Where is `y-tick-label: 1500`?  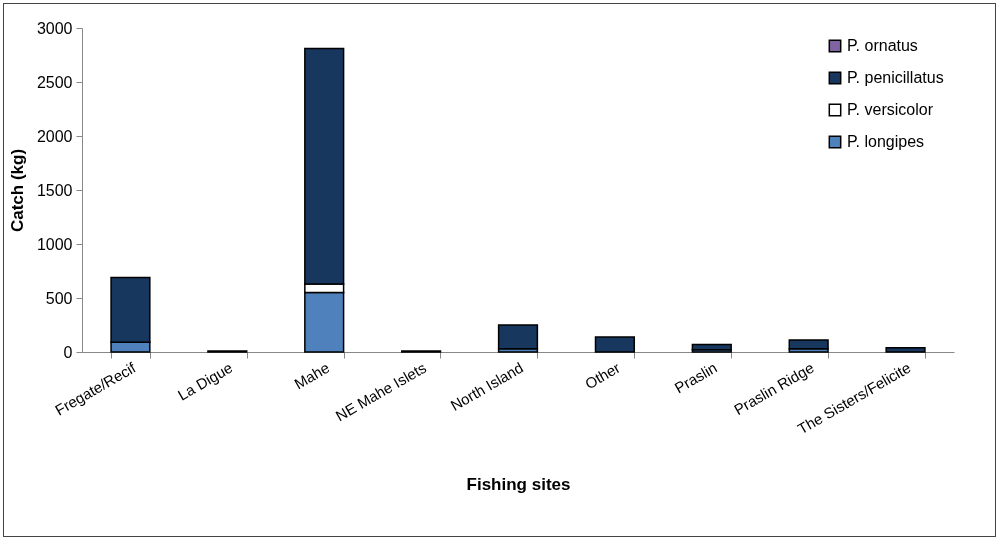
y-tick-label: 1500 is located at coordinates (54, 190).